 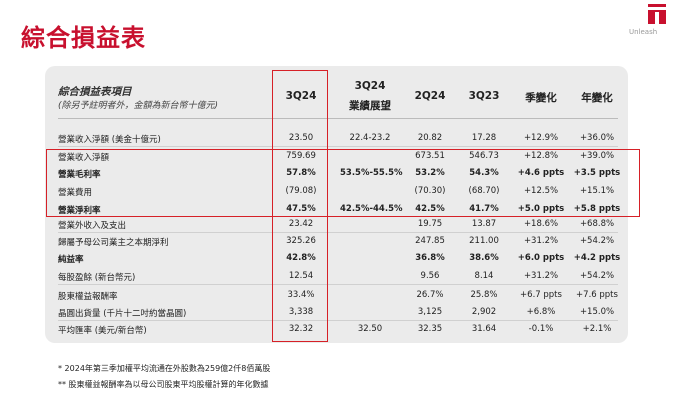 I want to click on page-title: 綜合損益表, so click(x=83, y=38).